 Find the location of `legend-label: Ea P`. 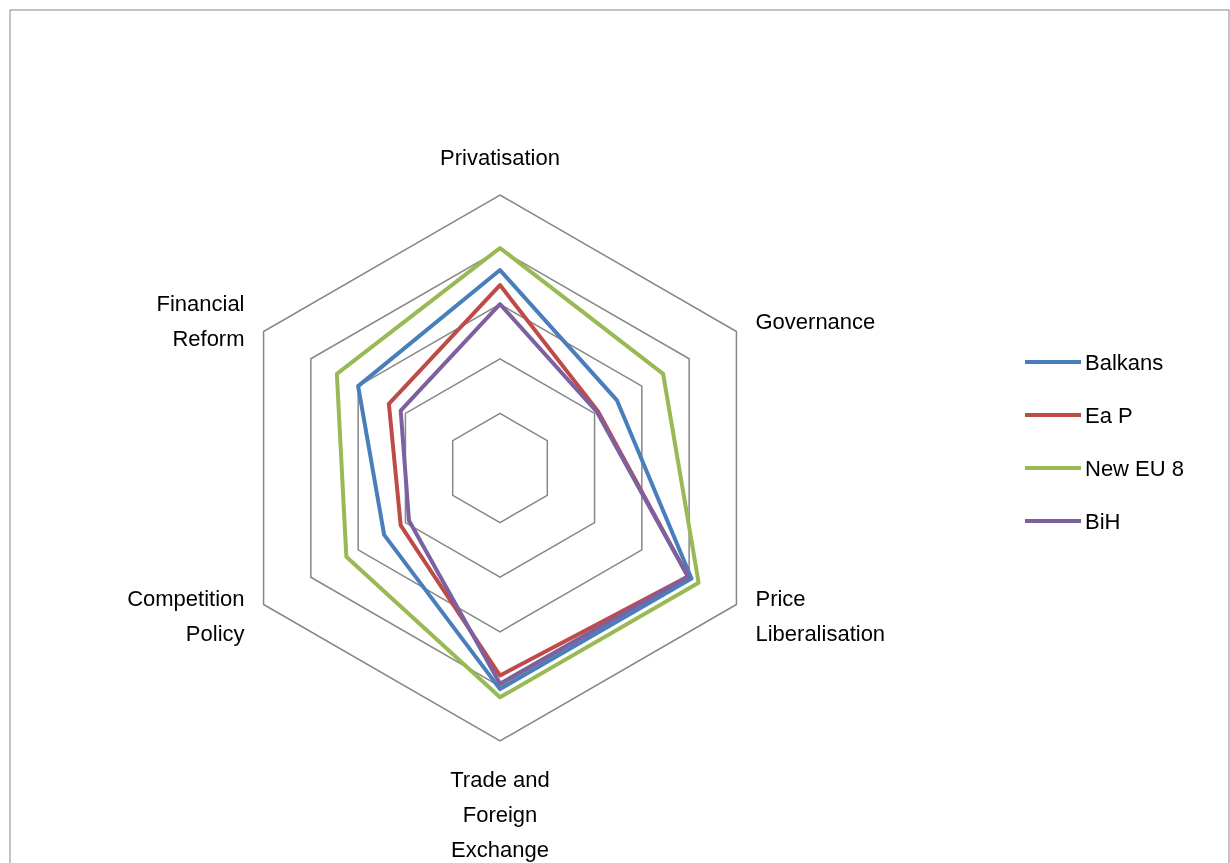

legend-label: Ea P is located at coordinates (1109, 415).